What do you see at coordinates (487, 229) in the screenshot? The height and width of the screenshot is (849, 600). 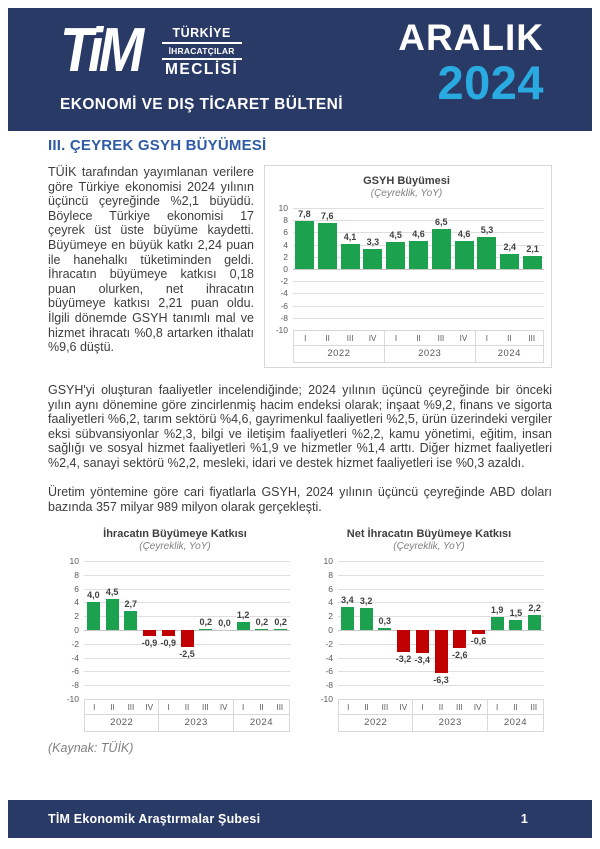 I see `bar-value-label: 5,3` at bounding box center [487, 229].